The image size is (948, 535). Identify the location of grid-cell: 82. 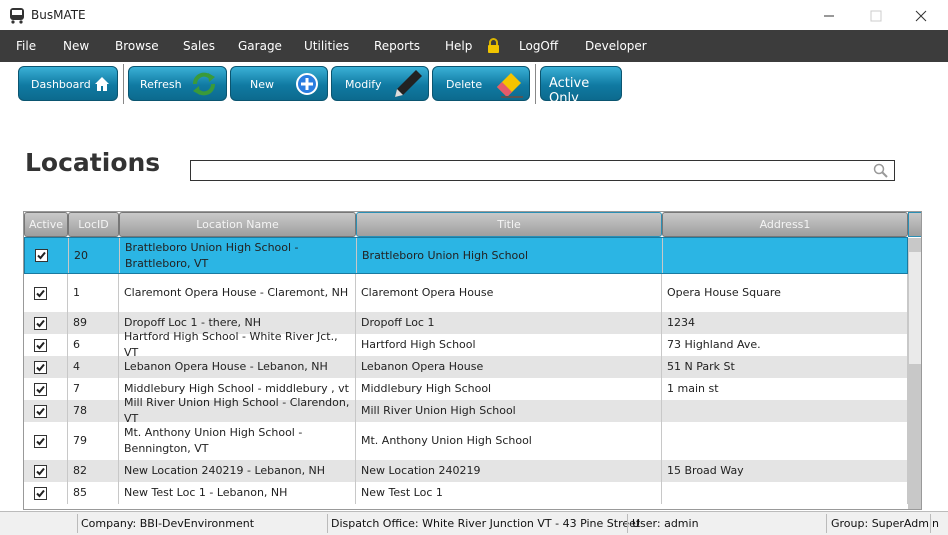
(93, 471).